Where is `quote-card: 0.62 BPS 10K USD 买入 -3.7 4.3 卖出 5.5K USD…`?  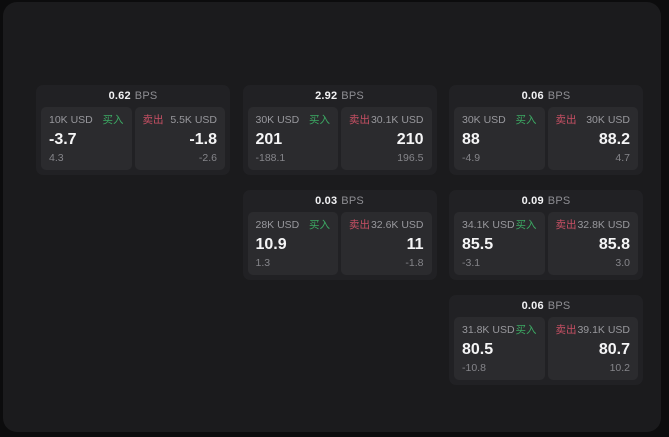
quote-card: 0.62 BPS 10K USD 买入 -3.7 4.3 卖出 5.5K USD… is located at coordinates (133, 130).